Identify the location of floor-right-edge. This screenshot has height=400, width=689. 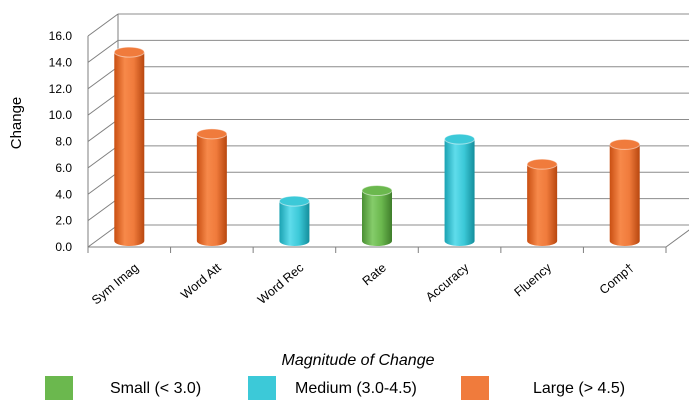
(677, 238).